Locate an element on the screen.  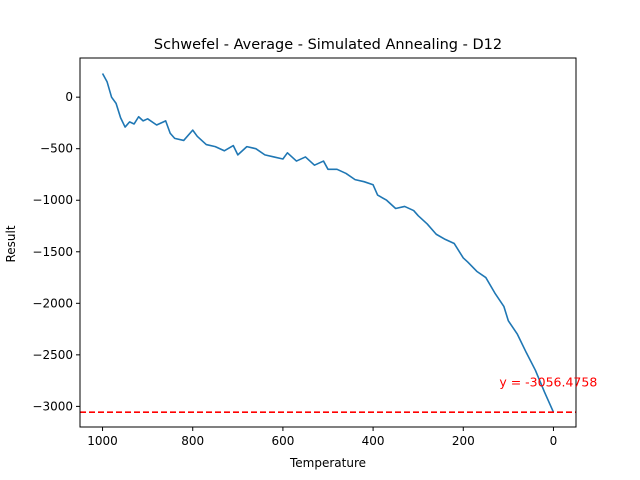
y-tick-label: −2500 is located at coordinates (52, 355).